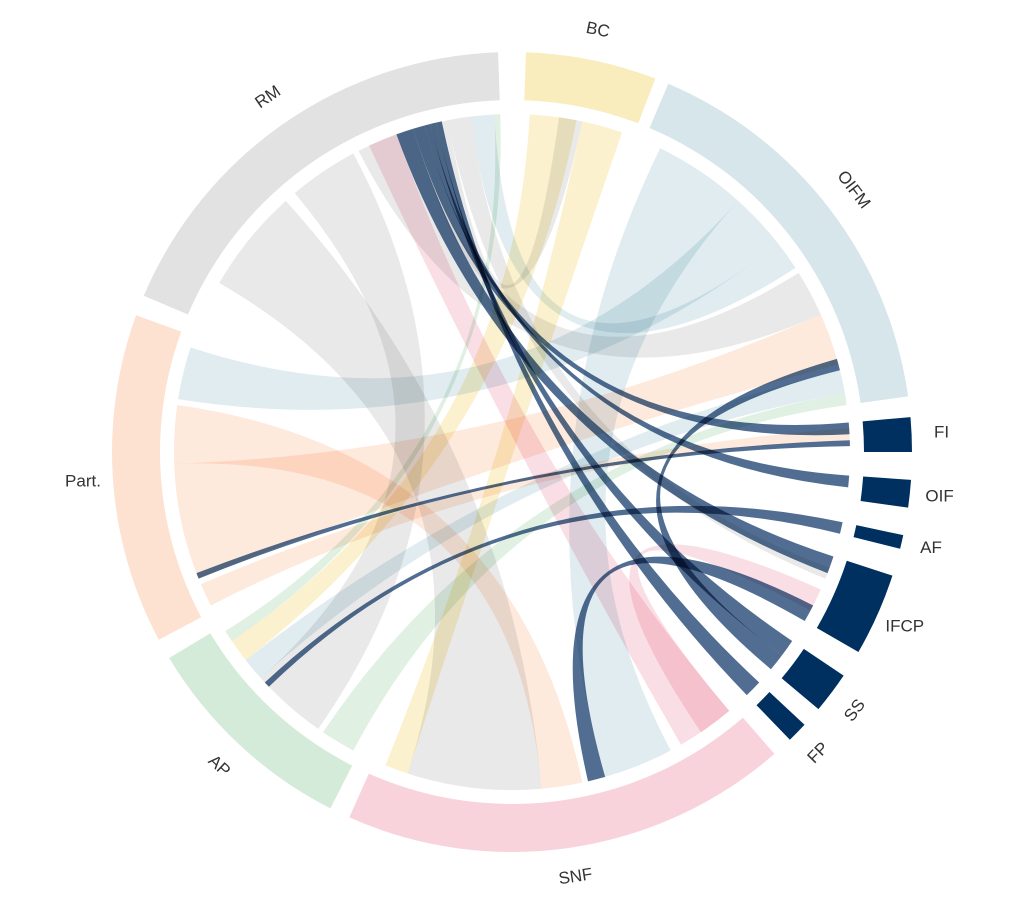  Describe the element at coordinates (904, 625) in the screenshot. I see `group-label-ifcp: IFCP` at that location.